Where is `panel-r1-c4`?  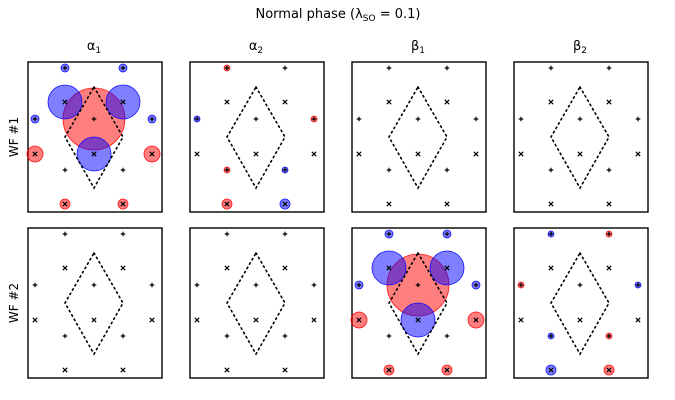
panel-r1-c4 is located at coordinates (581, 137).